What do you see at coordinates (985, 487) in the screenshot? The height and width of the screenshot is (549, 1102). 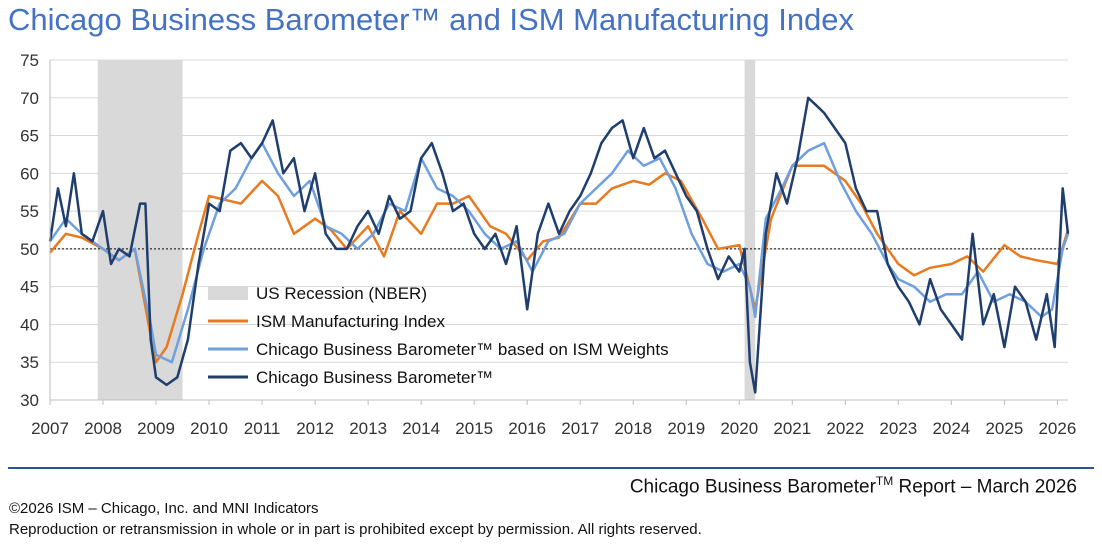 I see `report-rest: Report – March 2026` at bounding box center [985, 487].